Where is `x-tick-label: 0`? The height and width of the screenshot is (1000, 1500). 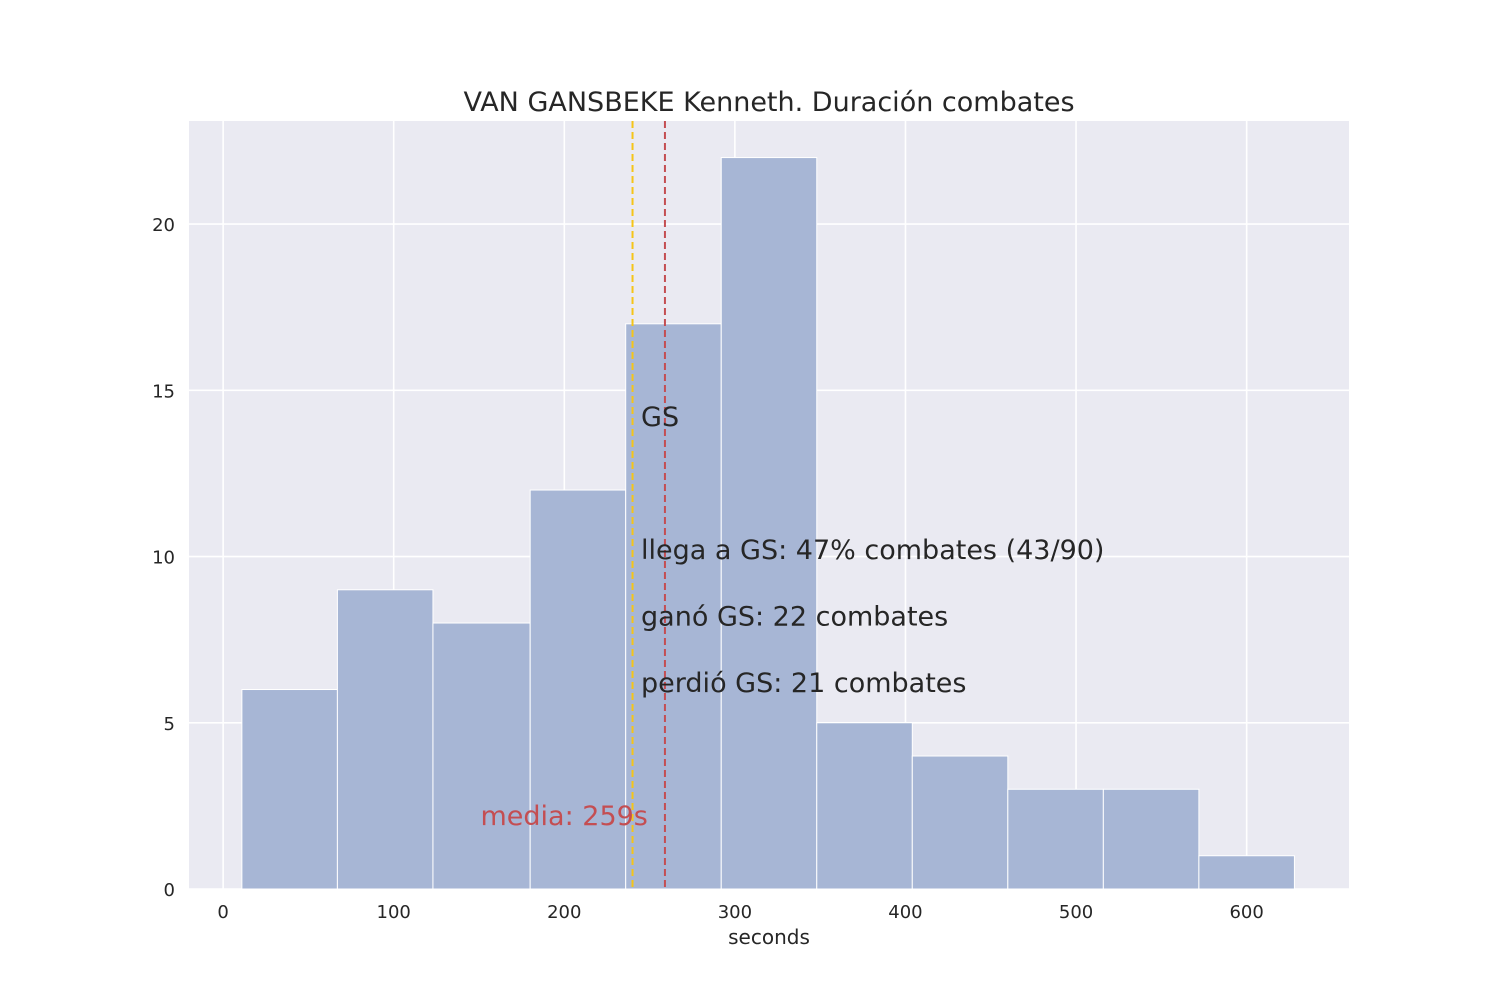
x-tick-label: 0 is located at coordinates (222, 912).